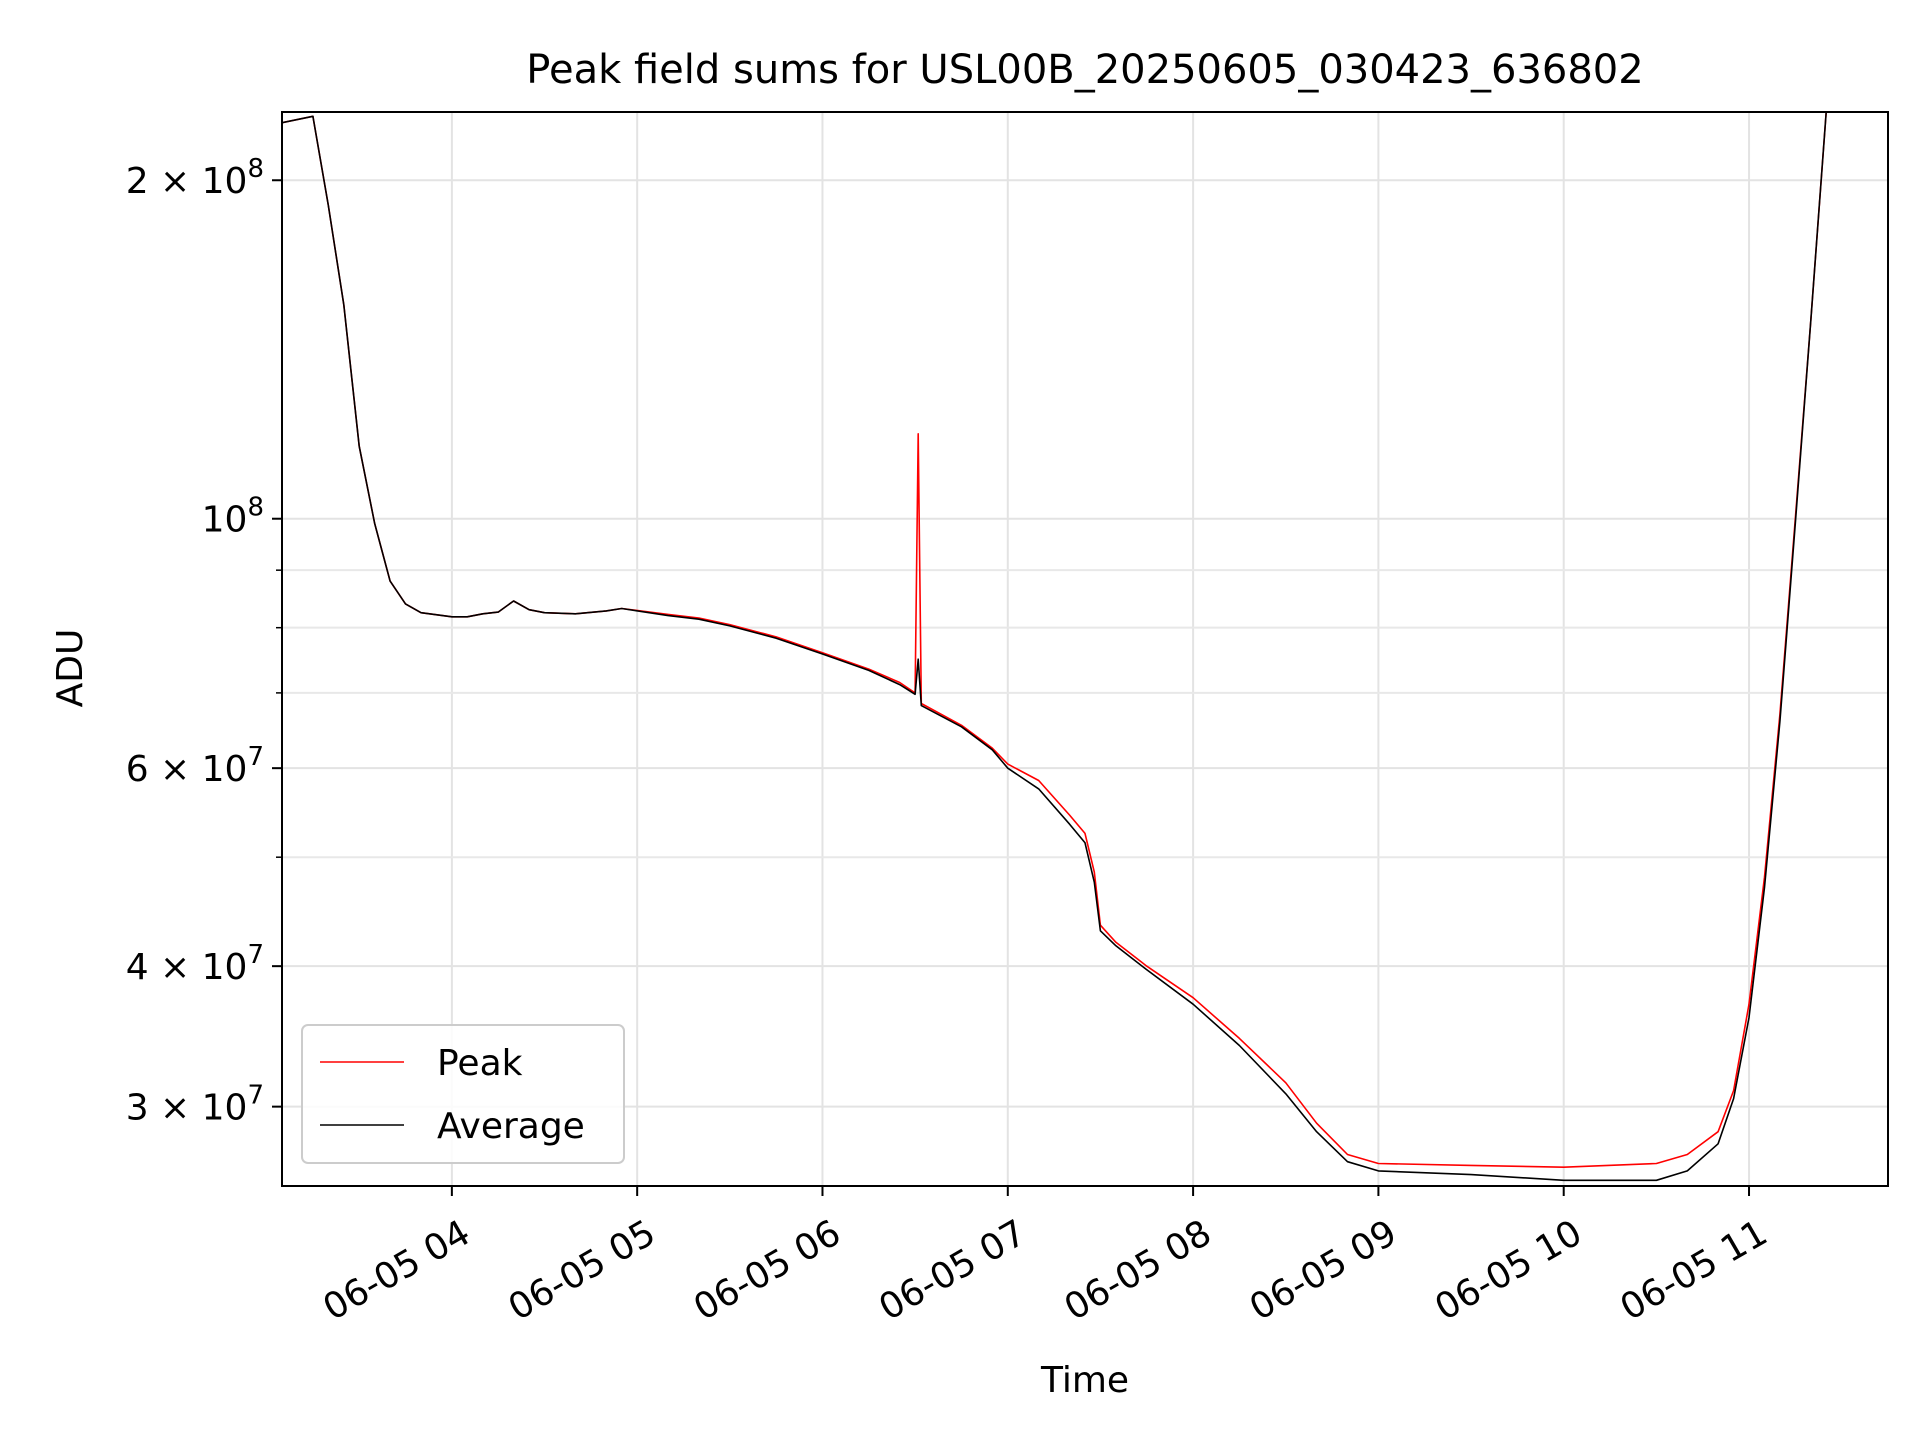  What do you see at coordinates (195, 766) in the screenshot?
I see `y-tick-label: 6 × 107` at bounding box center [195, 766].